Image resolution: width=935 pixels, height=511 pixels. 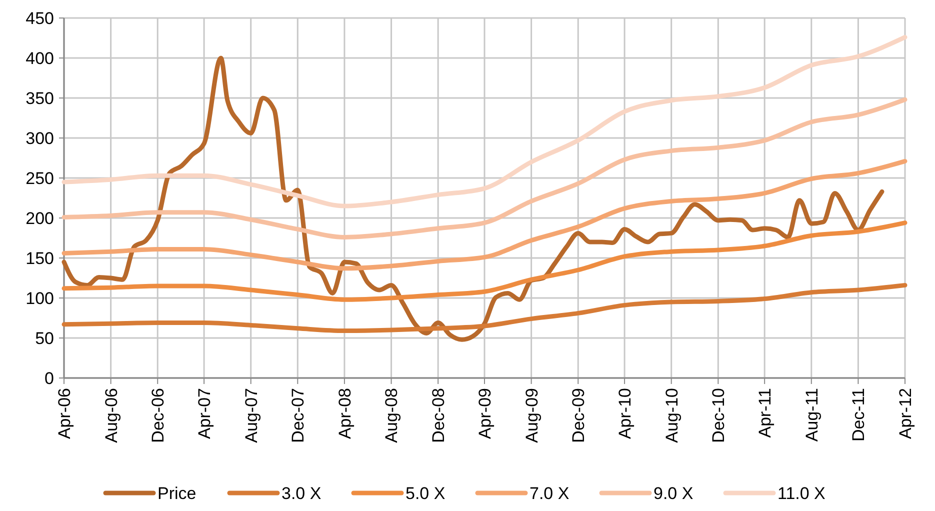 What do you see at coordinates (177, 493) in the screenshot?
I see `legend-label: Price` at bounding box center [177, 493].